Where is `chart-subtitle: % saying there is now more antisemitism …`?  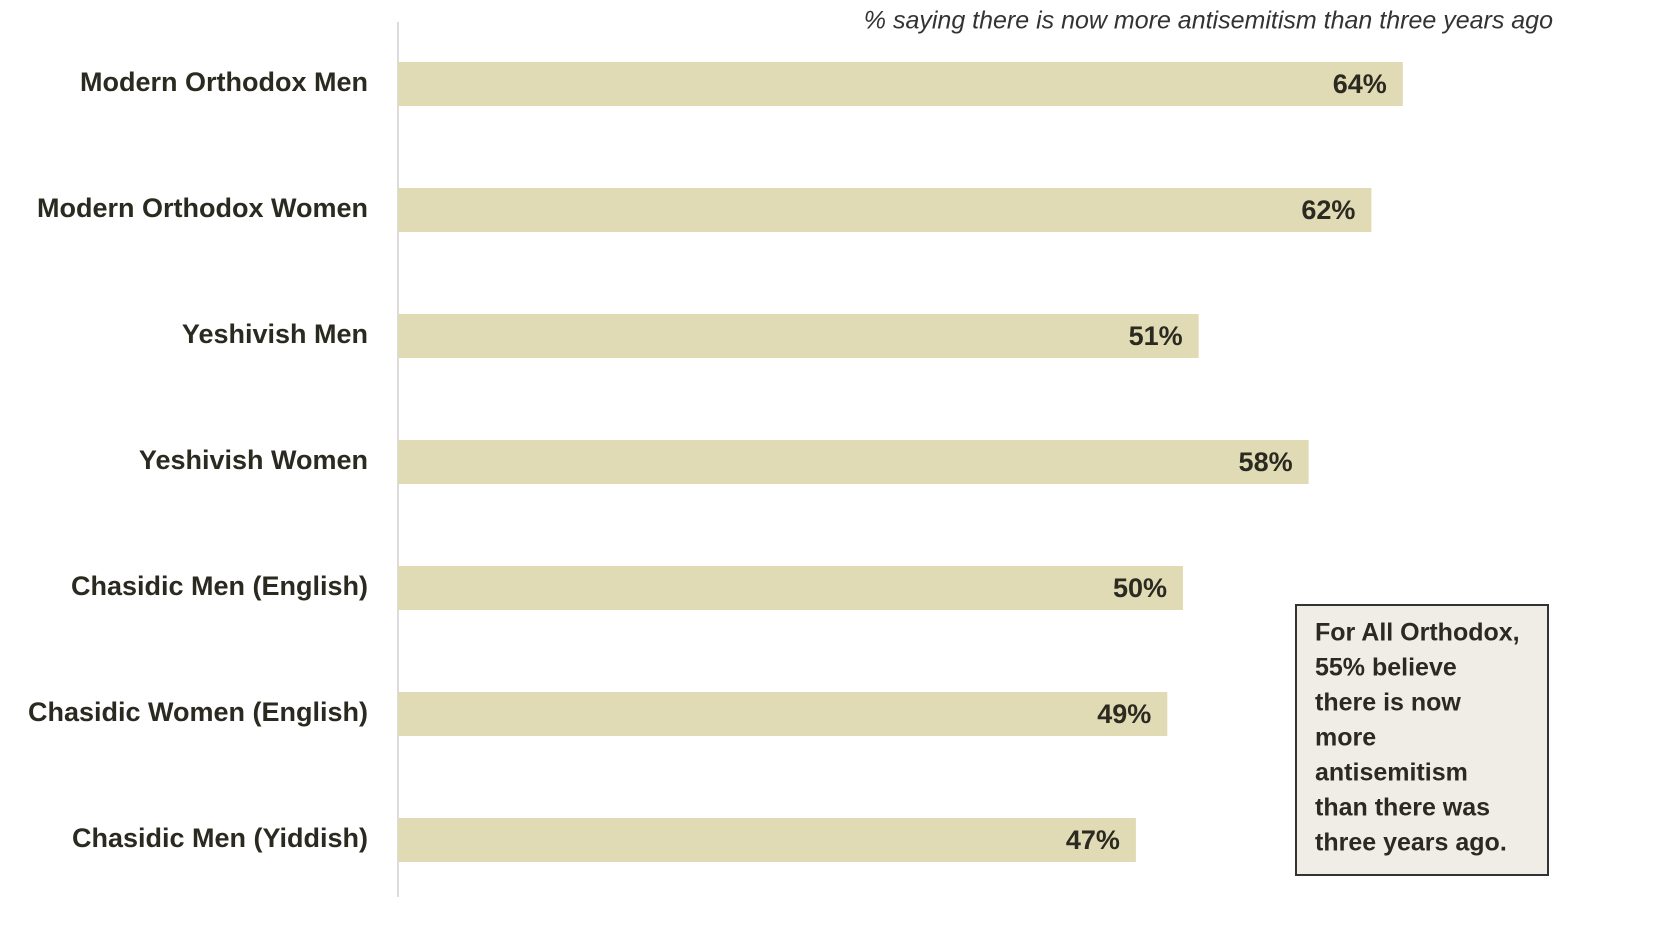
chart-subtitle: % saying there is now more antisemitism … is located at coordinates (1208, 21).